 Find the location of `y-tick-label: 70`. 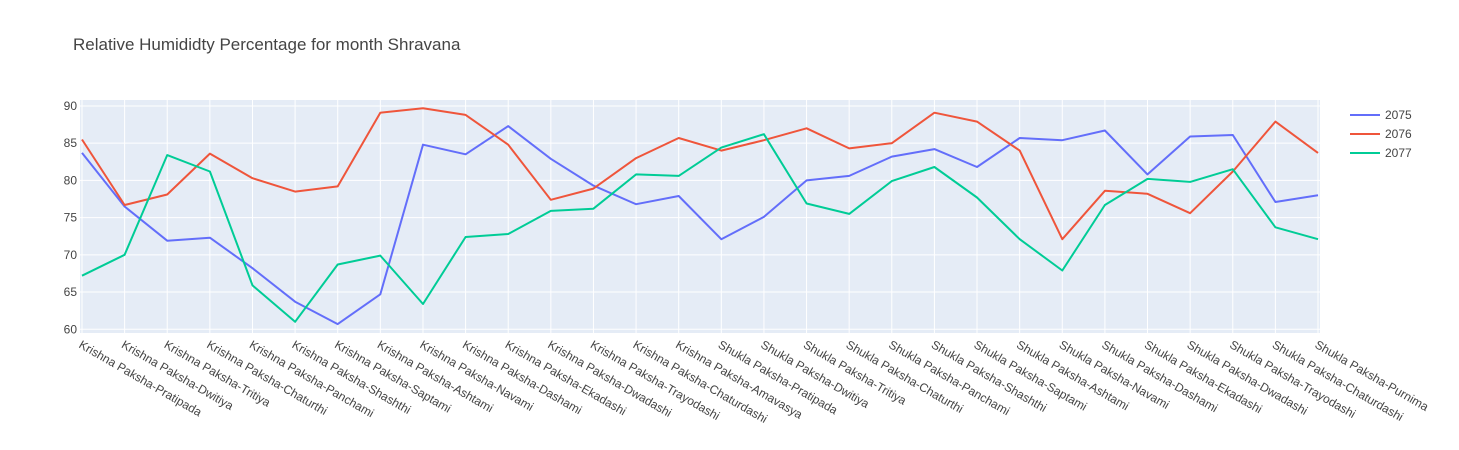

y-tick-label: 70 is located at coordinates (71, 255).